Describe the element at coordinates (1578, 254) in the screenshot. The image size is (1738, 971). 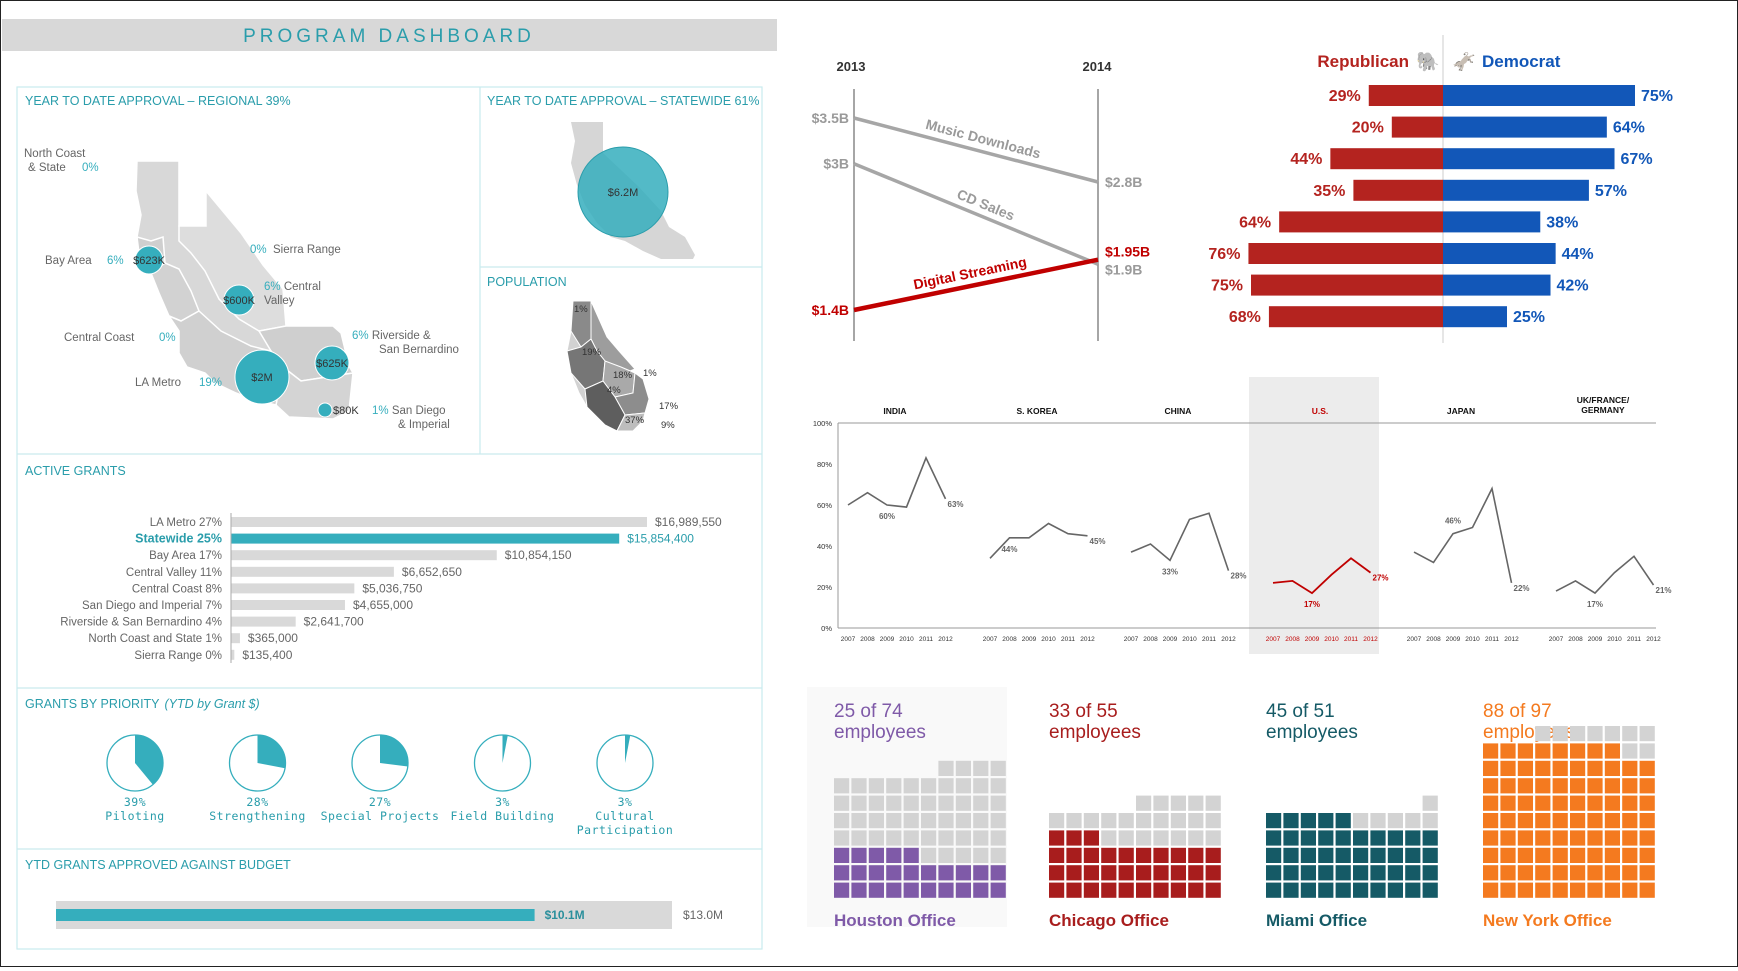
I see `democrat-value: 44%` at that location.